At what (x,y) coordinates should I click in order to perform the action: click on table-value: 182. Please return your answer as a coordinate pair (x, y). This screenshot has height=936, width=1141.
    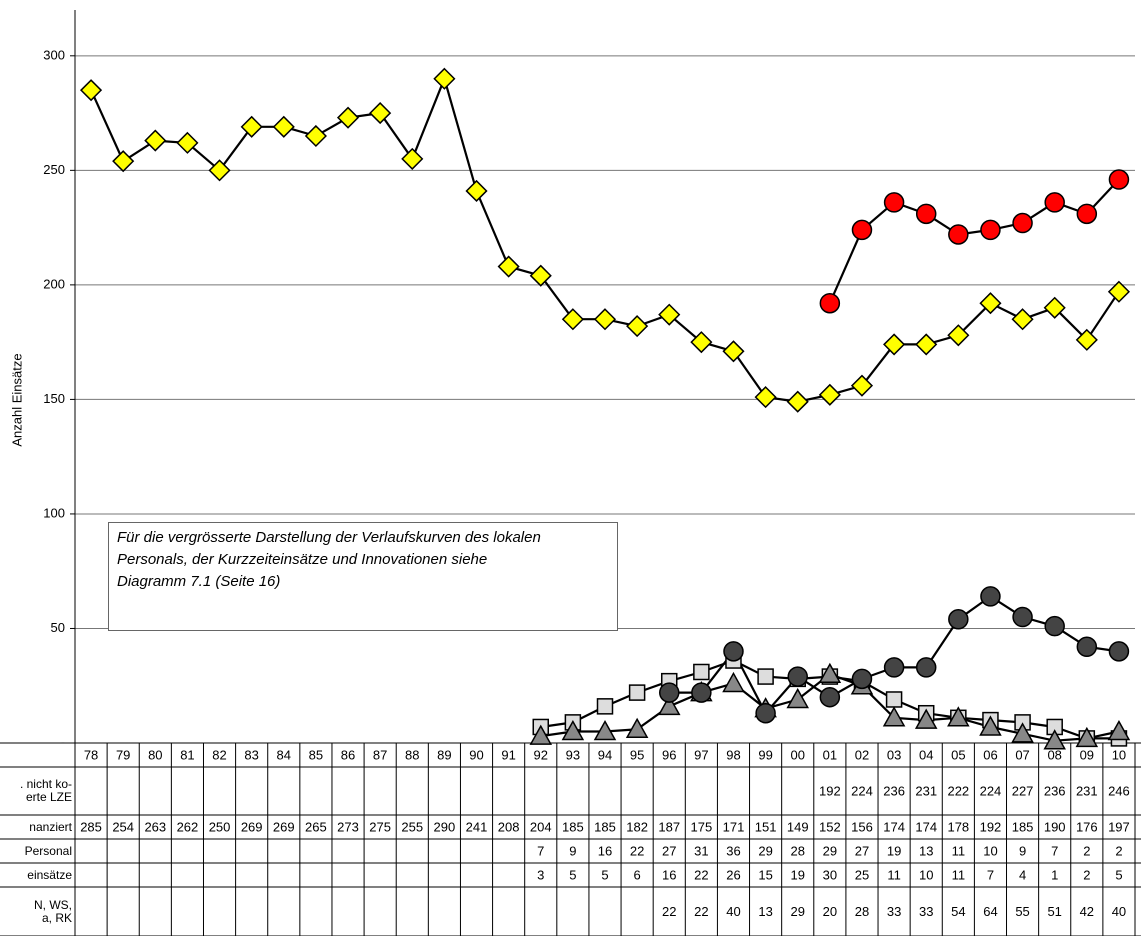
    Looking at the image, I should click on (637, 826).